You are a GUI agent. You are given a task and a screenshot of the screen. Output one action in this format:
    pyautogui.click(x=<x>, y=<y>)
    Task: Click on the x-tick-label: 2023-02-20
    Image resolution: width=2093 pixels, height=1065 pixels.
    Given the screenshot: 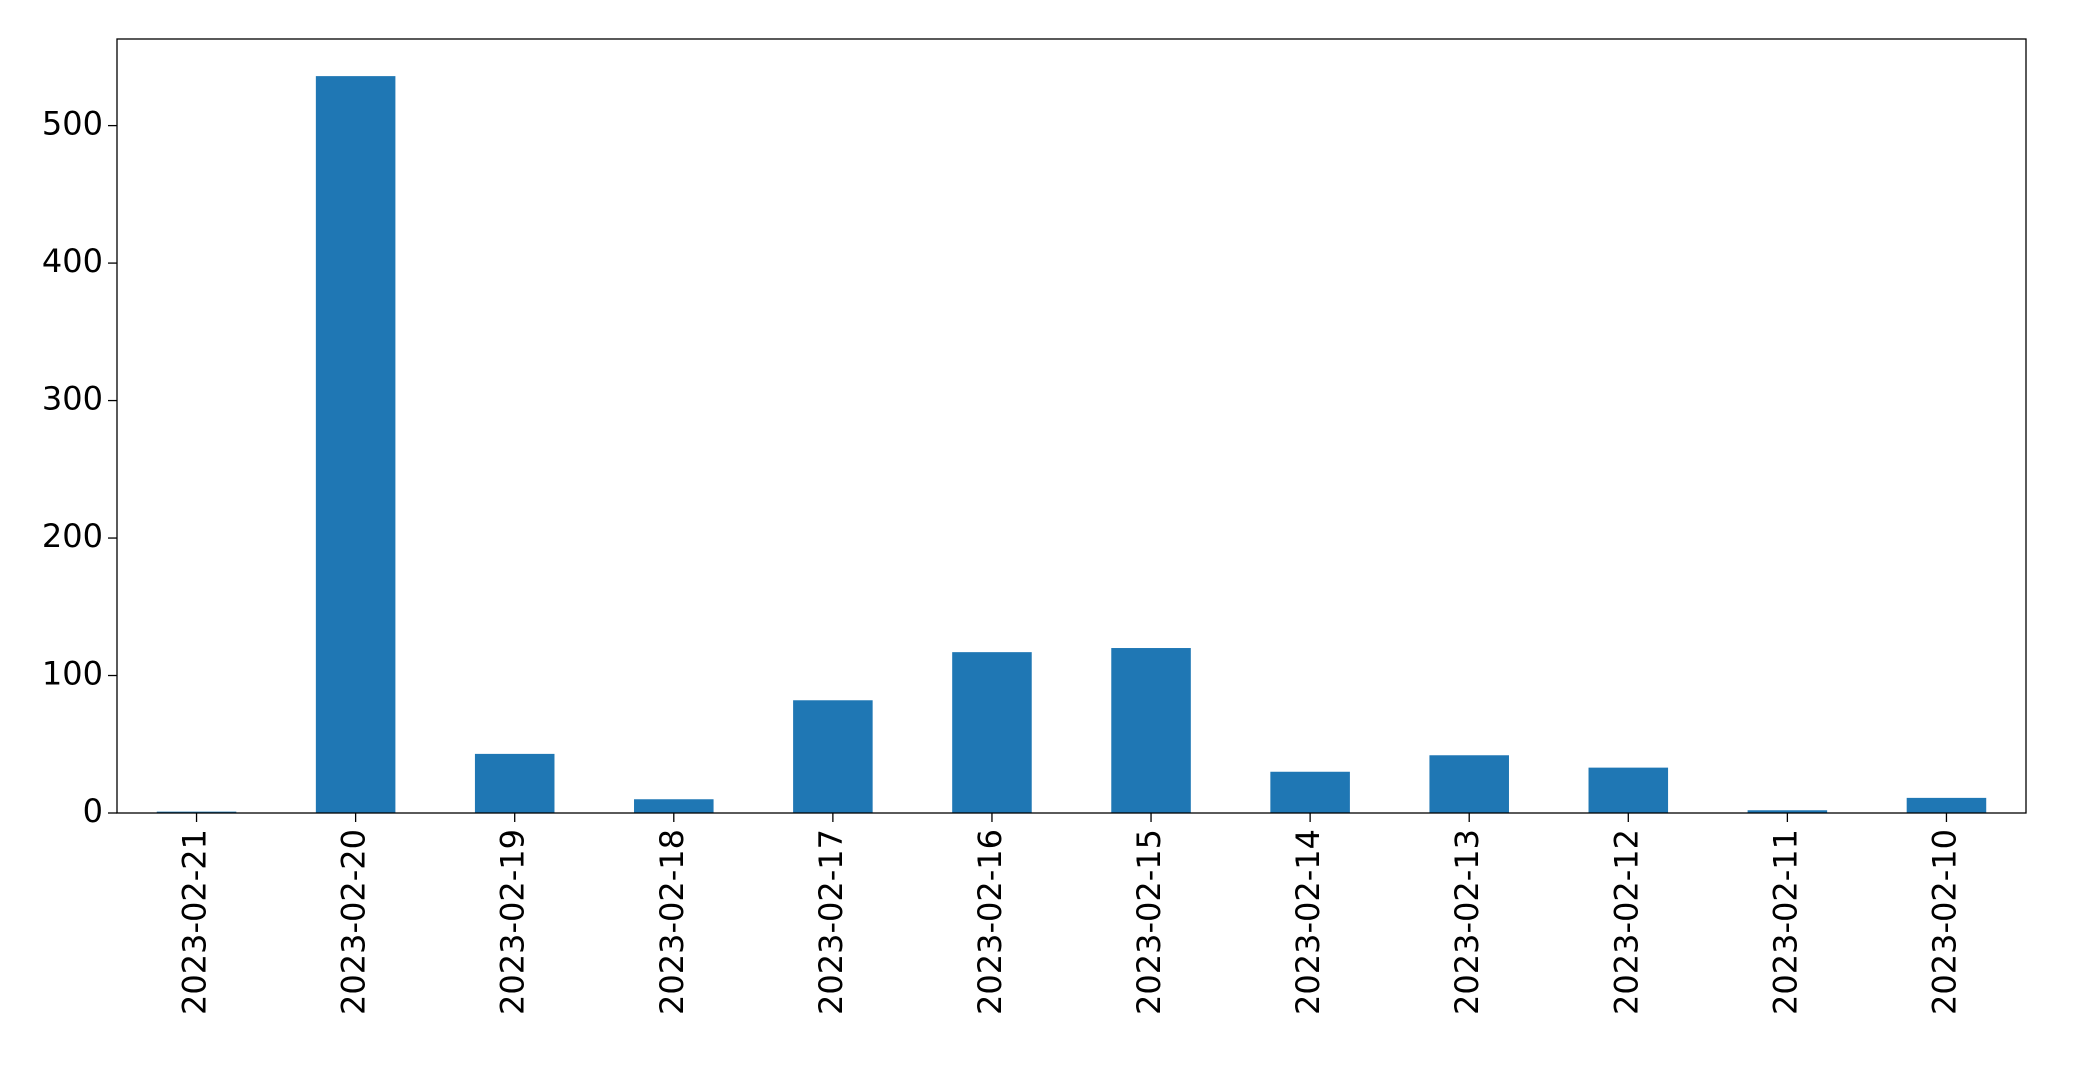 What is the action you would take?
    pyautogui.click(x=354, y=922)
    